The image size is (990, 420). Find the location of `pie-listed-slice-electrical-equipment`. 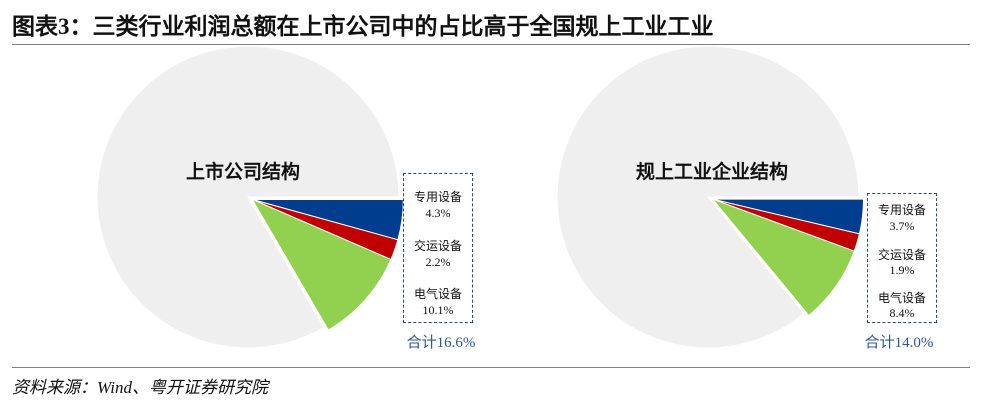

pie-listed-slice-electrical-equipment is located at coordinates (321, 264).